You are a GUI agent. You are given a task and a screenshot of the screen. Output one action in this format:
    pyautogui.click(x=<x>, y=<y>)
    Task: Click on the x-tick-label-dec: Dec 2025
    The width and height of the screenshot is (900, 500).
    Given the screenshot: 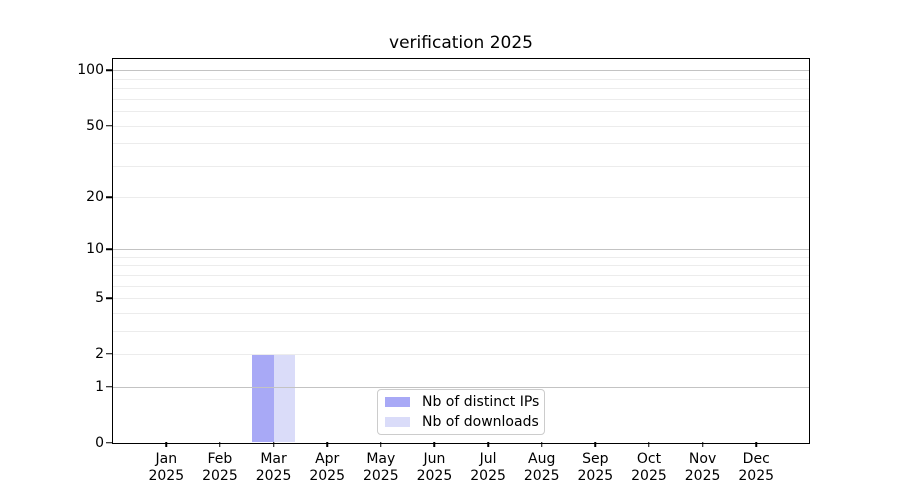 What is the action you would take?
    pyautogui.click(x=756, y=467)
    